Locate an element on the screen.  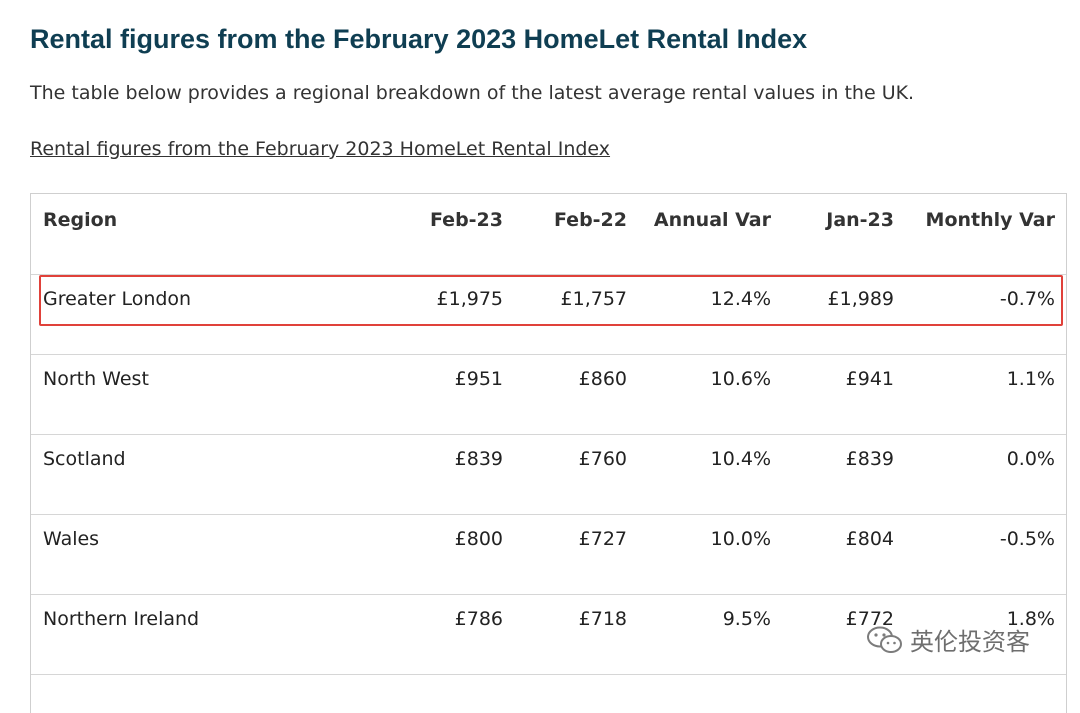
column-header-jan-23: Jan-23 is located at coordinates (832, 234).